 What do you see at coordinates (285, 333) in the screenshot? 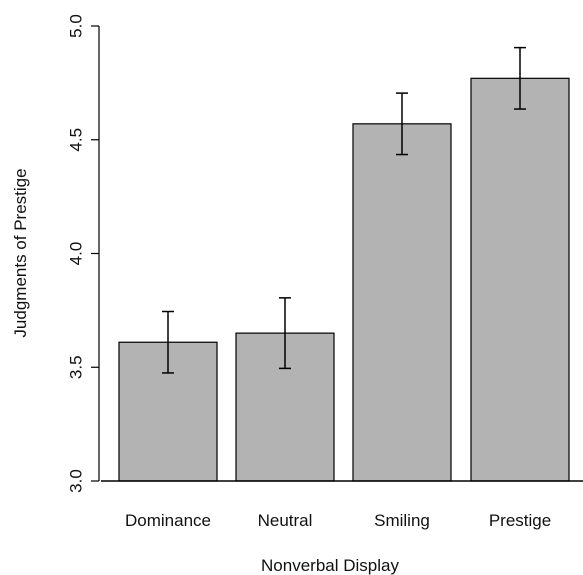
I see `error-bar-neutral` at bounding box center [285, 333].